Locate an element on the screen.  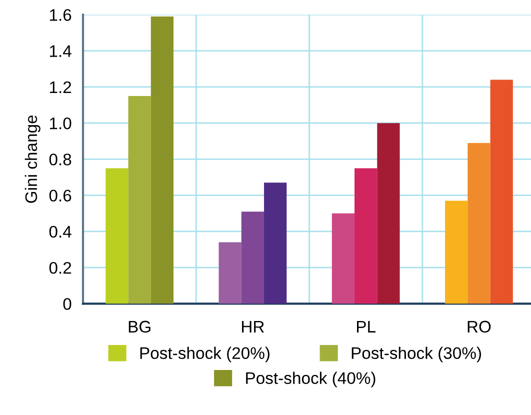
y-tick-label: 0.6 is located at coordinates (60, 196).